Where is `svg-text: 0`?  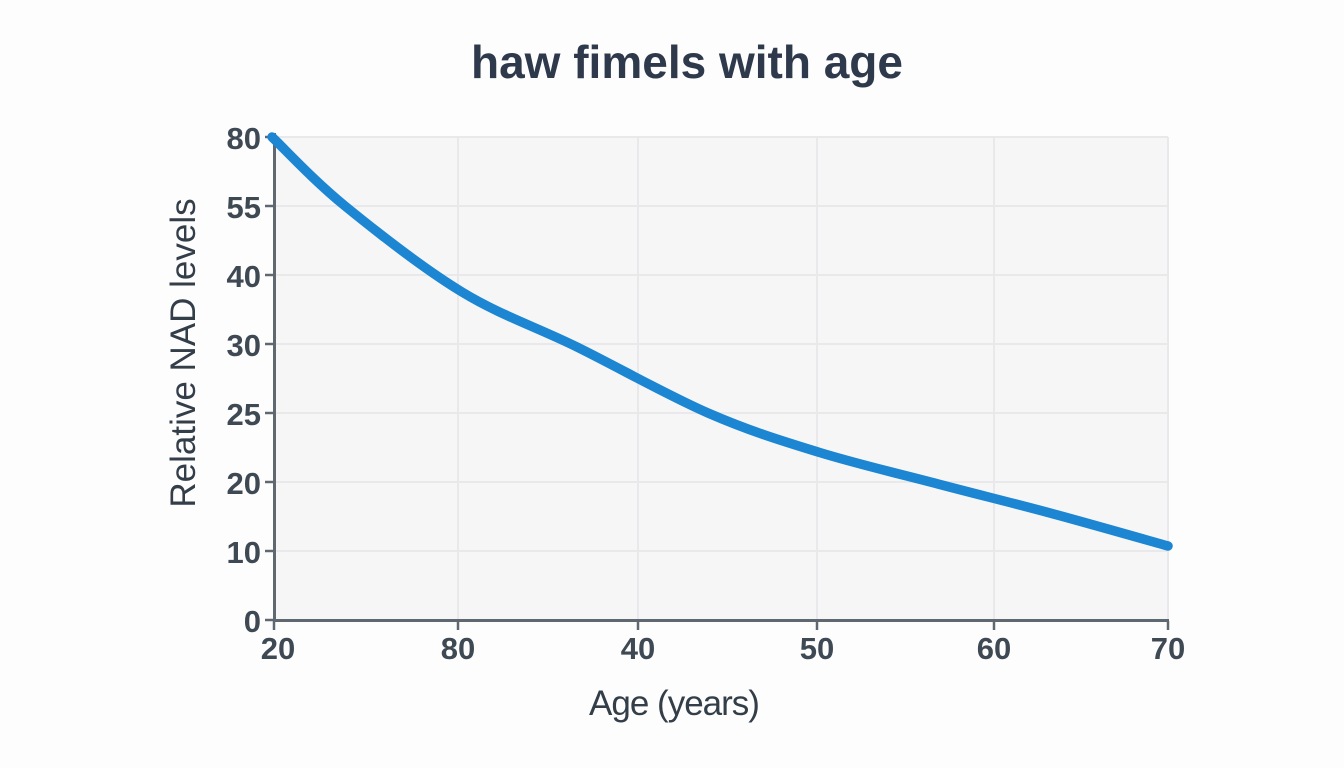 svg-text: 0 is located at coordinates (252, 621).